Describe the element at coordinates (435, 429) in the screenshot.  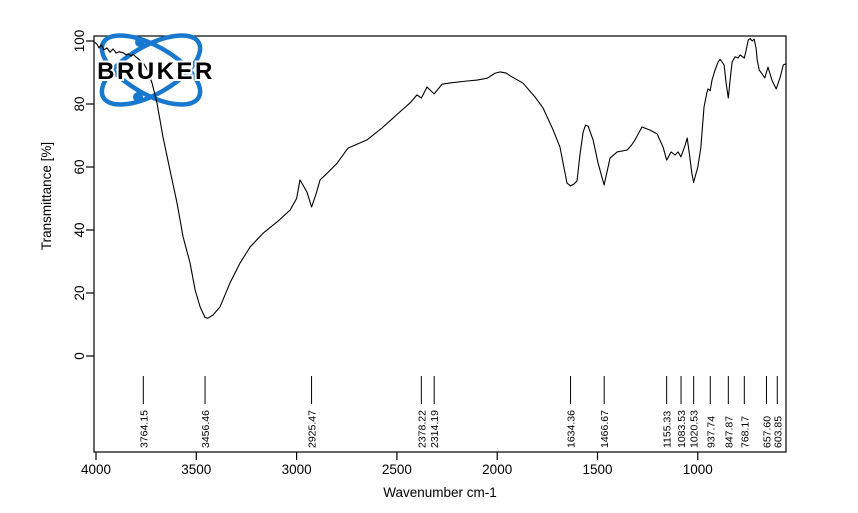
I see `peak-marker-label: 2314.19` at that location.